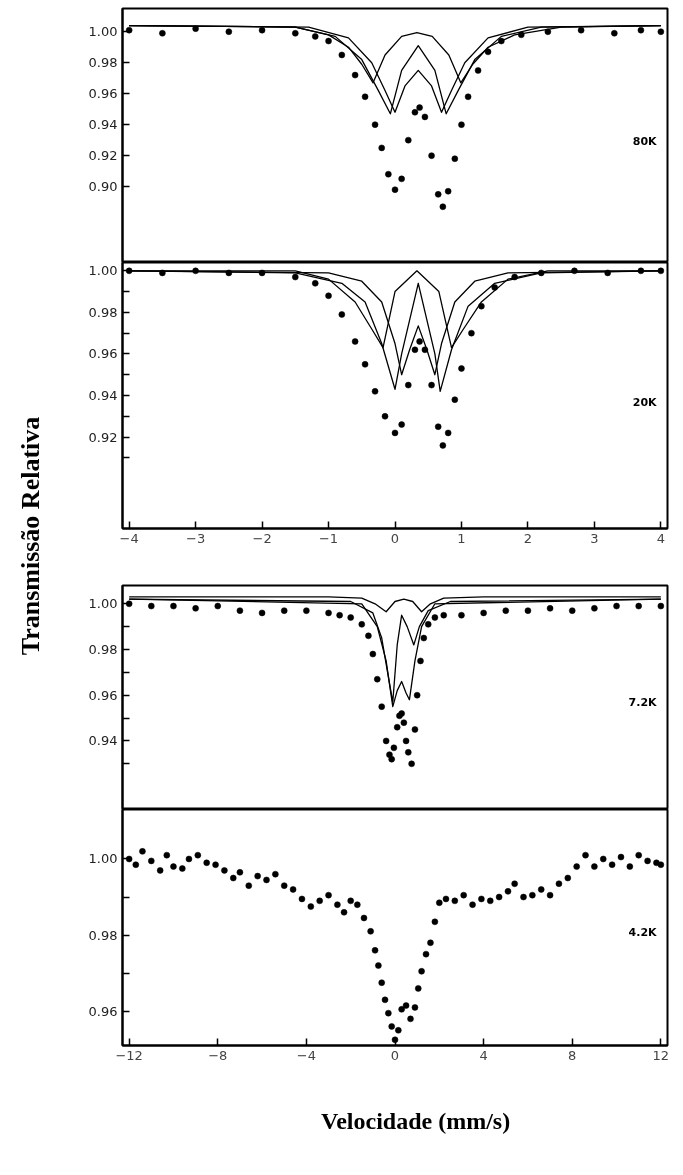 This screenshot has width=683, height=1175. Describe the element at coordinates (643, 933) in the screenshot. I see `annotation: 4.2K` at that location.